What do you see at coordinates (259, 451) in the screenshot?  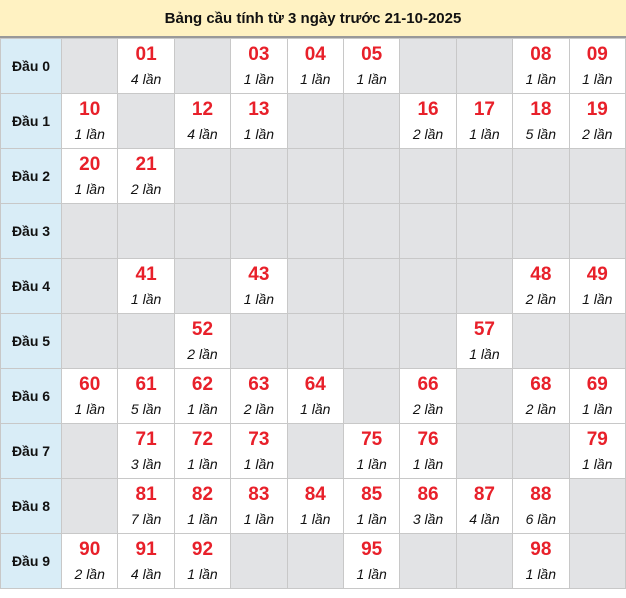 I see `number-cell: 73 1 lần` at bounding box center [259, 451].